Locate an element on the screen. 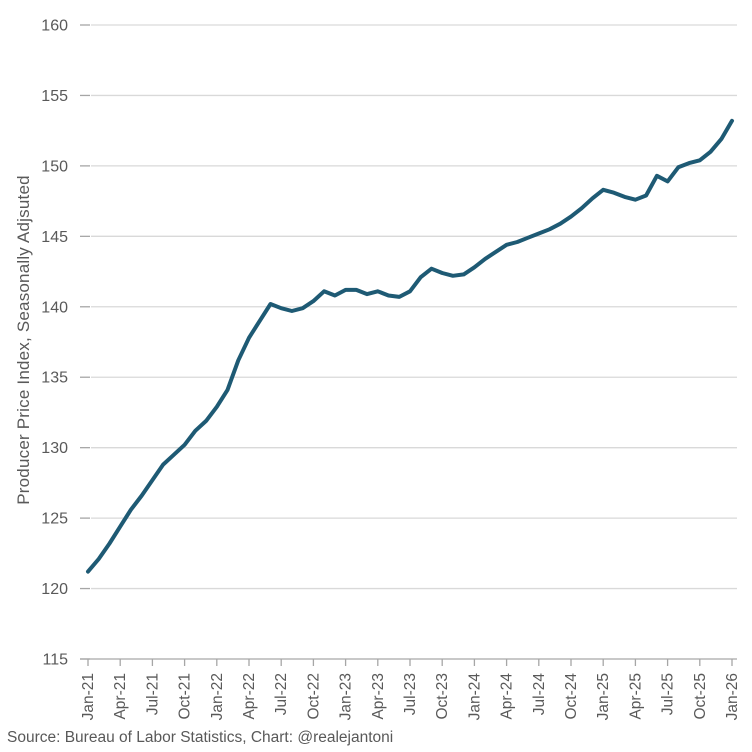 This screenshot has height=752, width=752. x-tick-label: Apr-24 is located at coordinates (507, 696).